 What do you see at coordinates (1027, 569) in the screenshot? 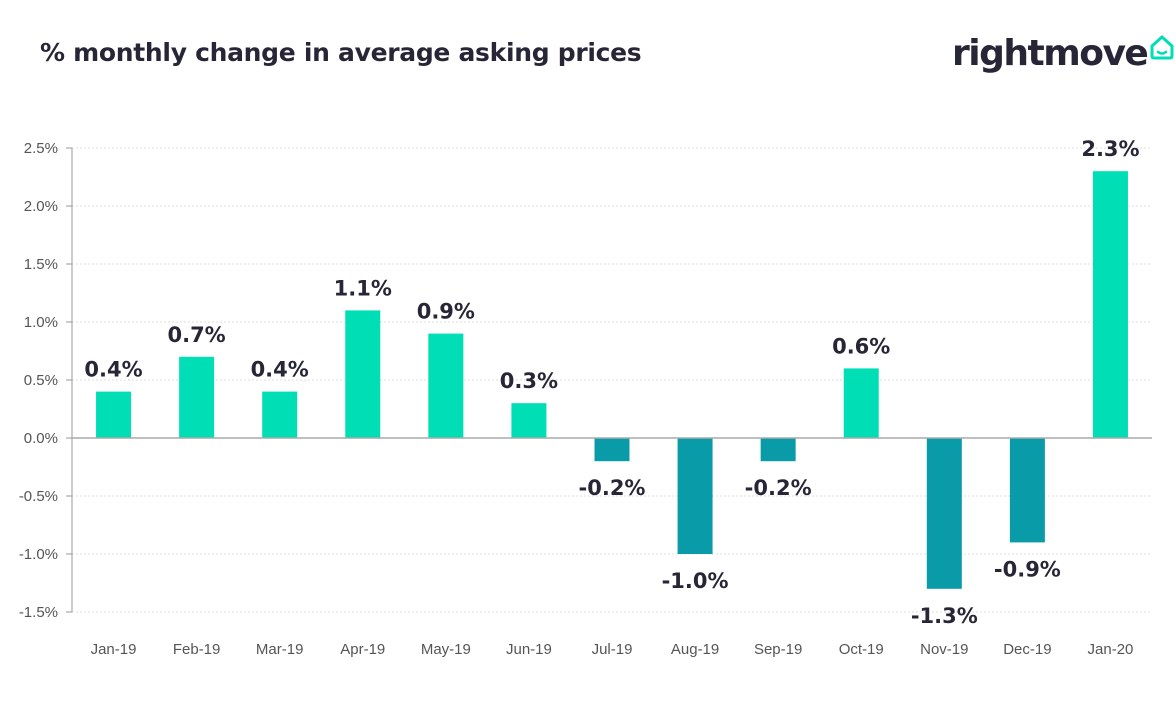
I see `data-label: -0.9%` at bounding box center [1027, 569].